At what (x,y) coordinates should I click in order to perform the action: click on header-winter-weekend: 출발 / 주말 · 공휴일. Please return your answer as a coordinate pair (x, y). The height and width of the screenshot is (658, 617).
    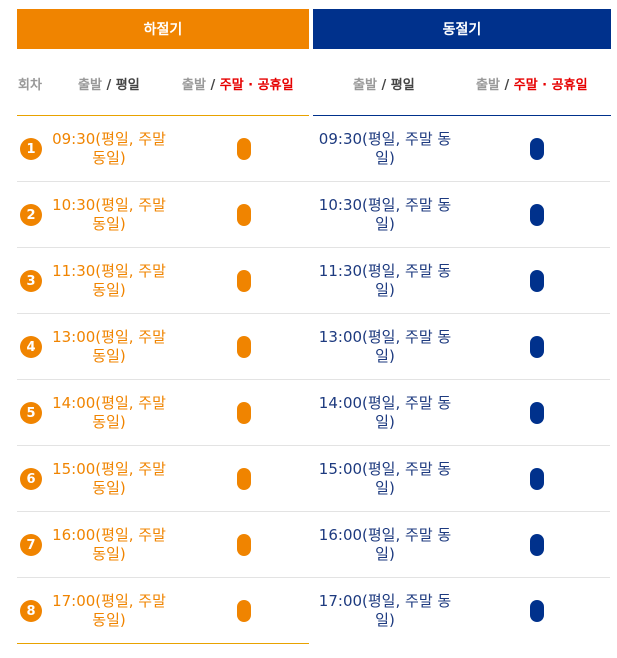
    Looking at the image, I should click on (532, 83).